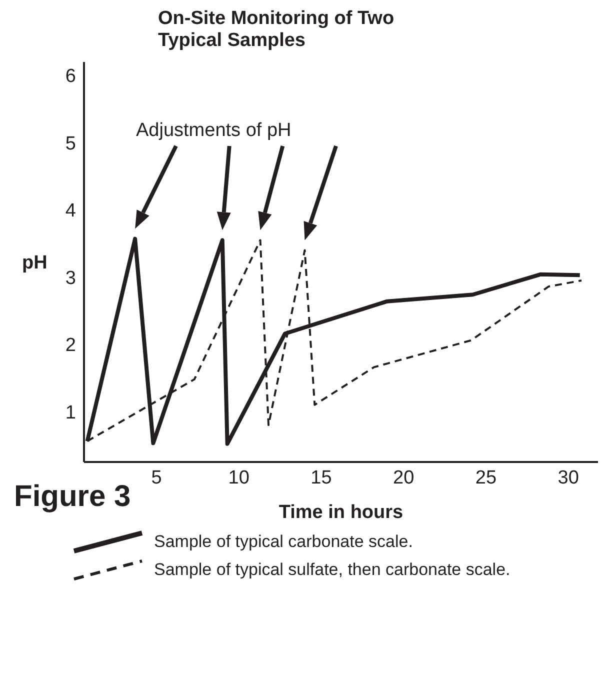  Describe the element at coordinates (35, 263) in the screenshot. I see `y-axis-title: pH` at that location.